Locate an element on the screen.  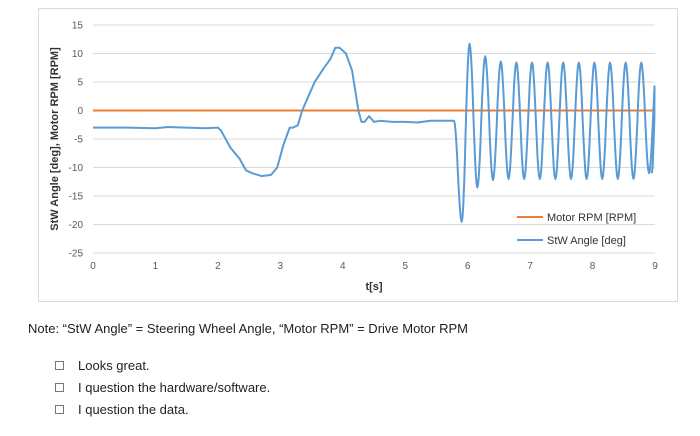
x-tick-label: 6 is located at coordinates (468, 266).